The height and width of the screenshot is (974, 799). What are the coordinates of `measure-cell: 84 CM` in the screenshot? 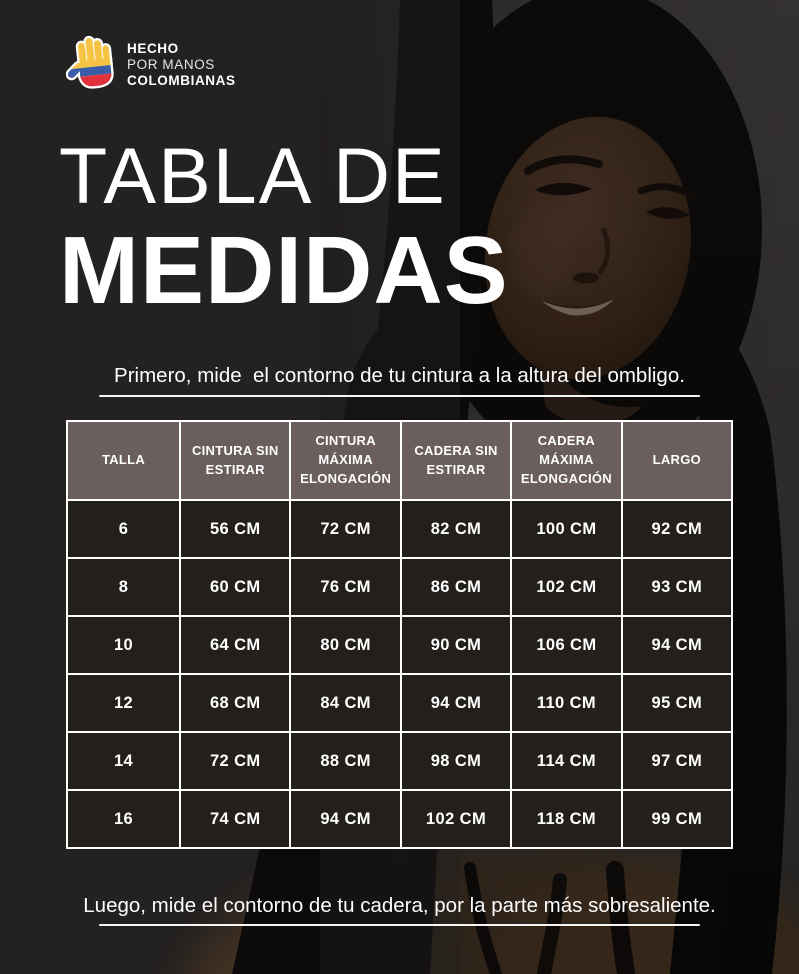 It's located at (345, 703).